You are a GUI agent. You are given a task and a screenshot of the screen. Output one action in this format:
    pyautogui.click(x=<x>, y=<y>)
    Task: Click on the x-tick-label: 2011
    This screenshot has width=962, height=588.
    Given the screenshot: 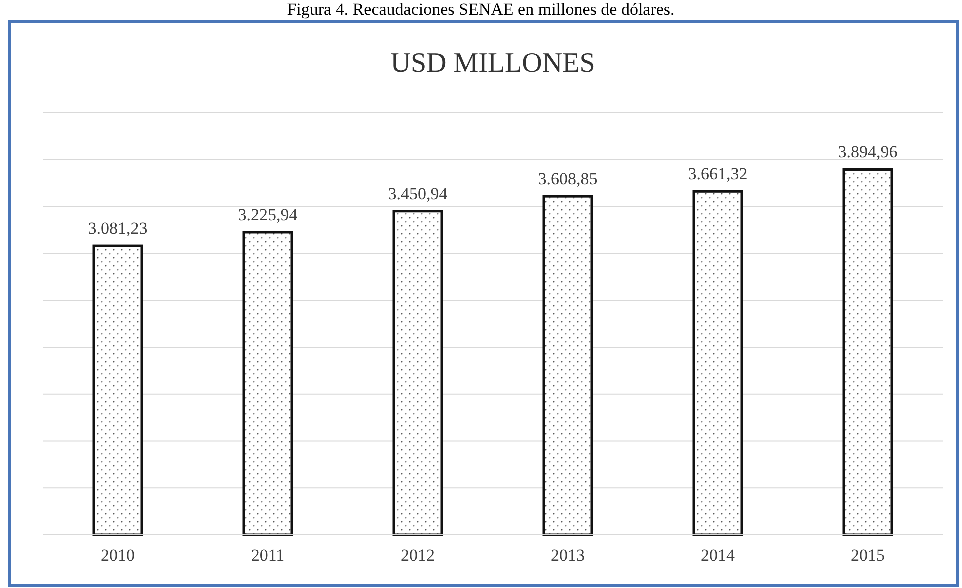 What is the action you would take?
    pyautogui.click(x=268, y=556)
    